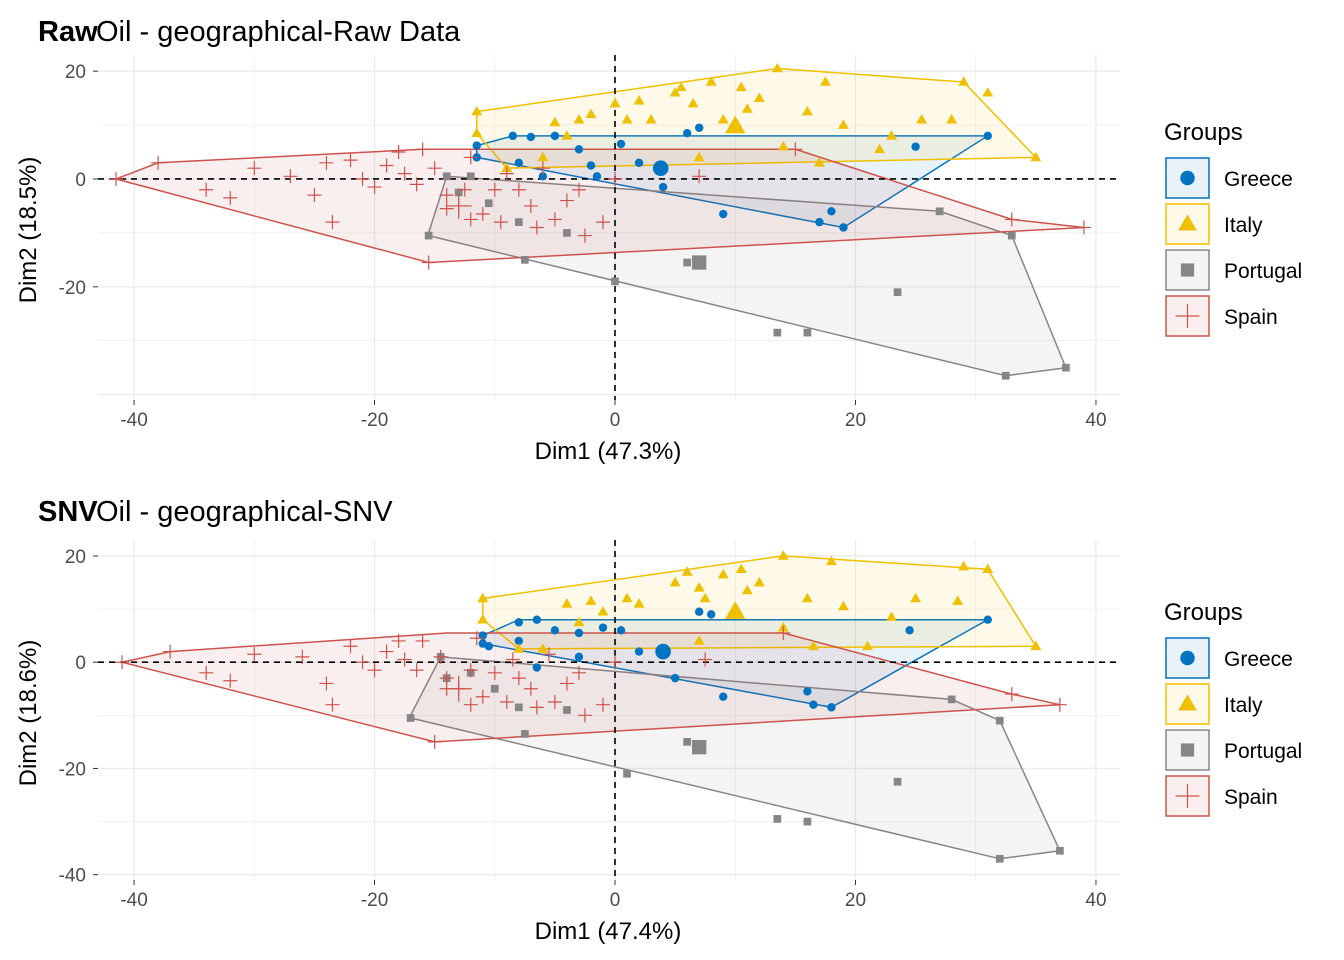  Describe the element at coordinates (28, 713) in the screenshot. I see `y-axis-label: Dim2 (18.6%)` at that location.